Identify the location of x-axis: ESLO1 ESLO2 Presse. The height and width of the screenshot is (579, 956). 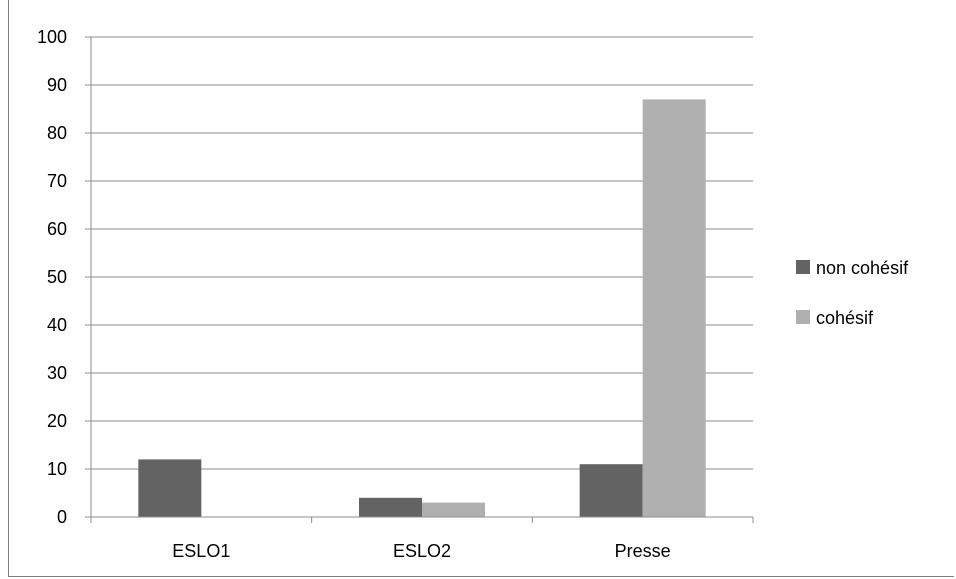
(422, 538).